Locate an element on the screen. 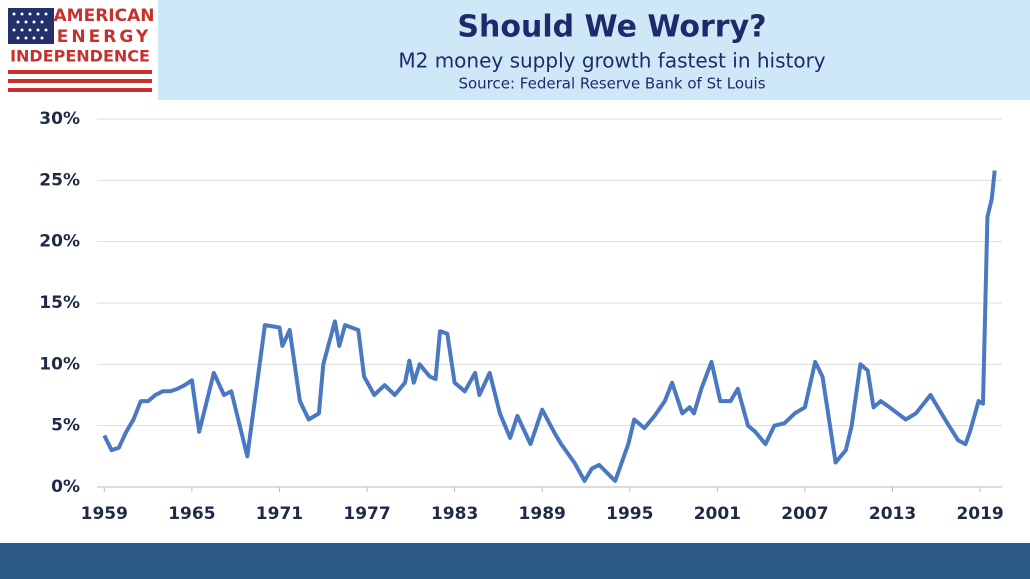 This screenshot has height=579, width=1030. y-tick-label: 15% is located at coordinates (59, 303).